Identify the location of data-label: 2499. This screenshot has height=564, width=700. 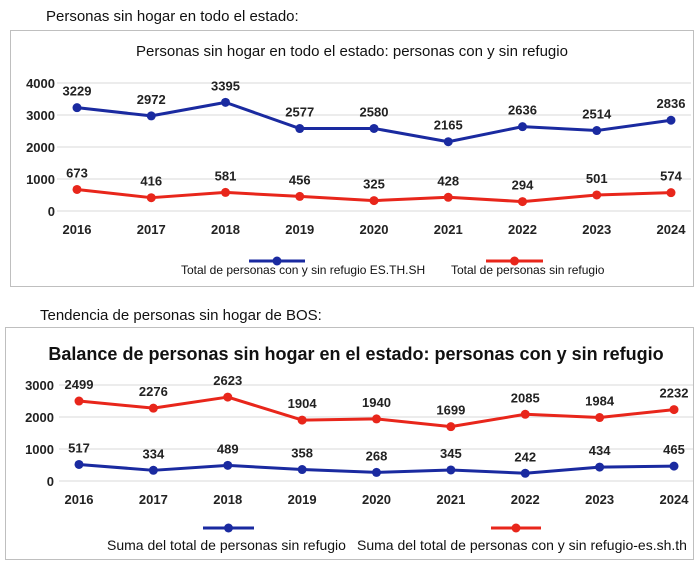
(79, 384).